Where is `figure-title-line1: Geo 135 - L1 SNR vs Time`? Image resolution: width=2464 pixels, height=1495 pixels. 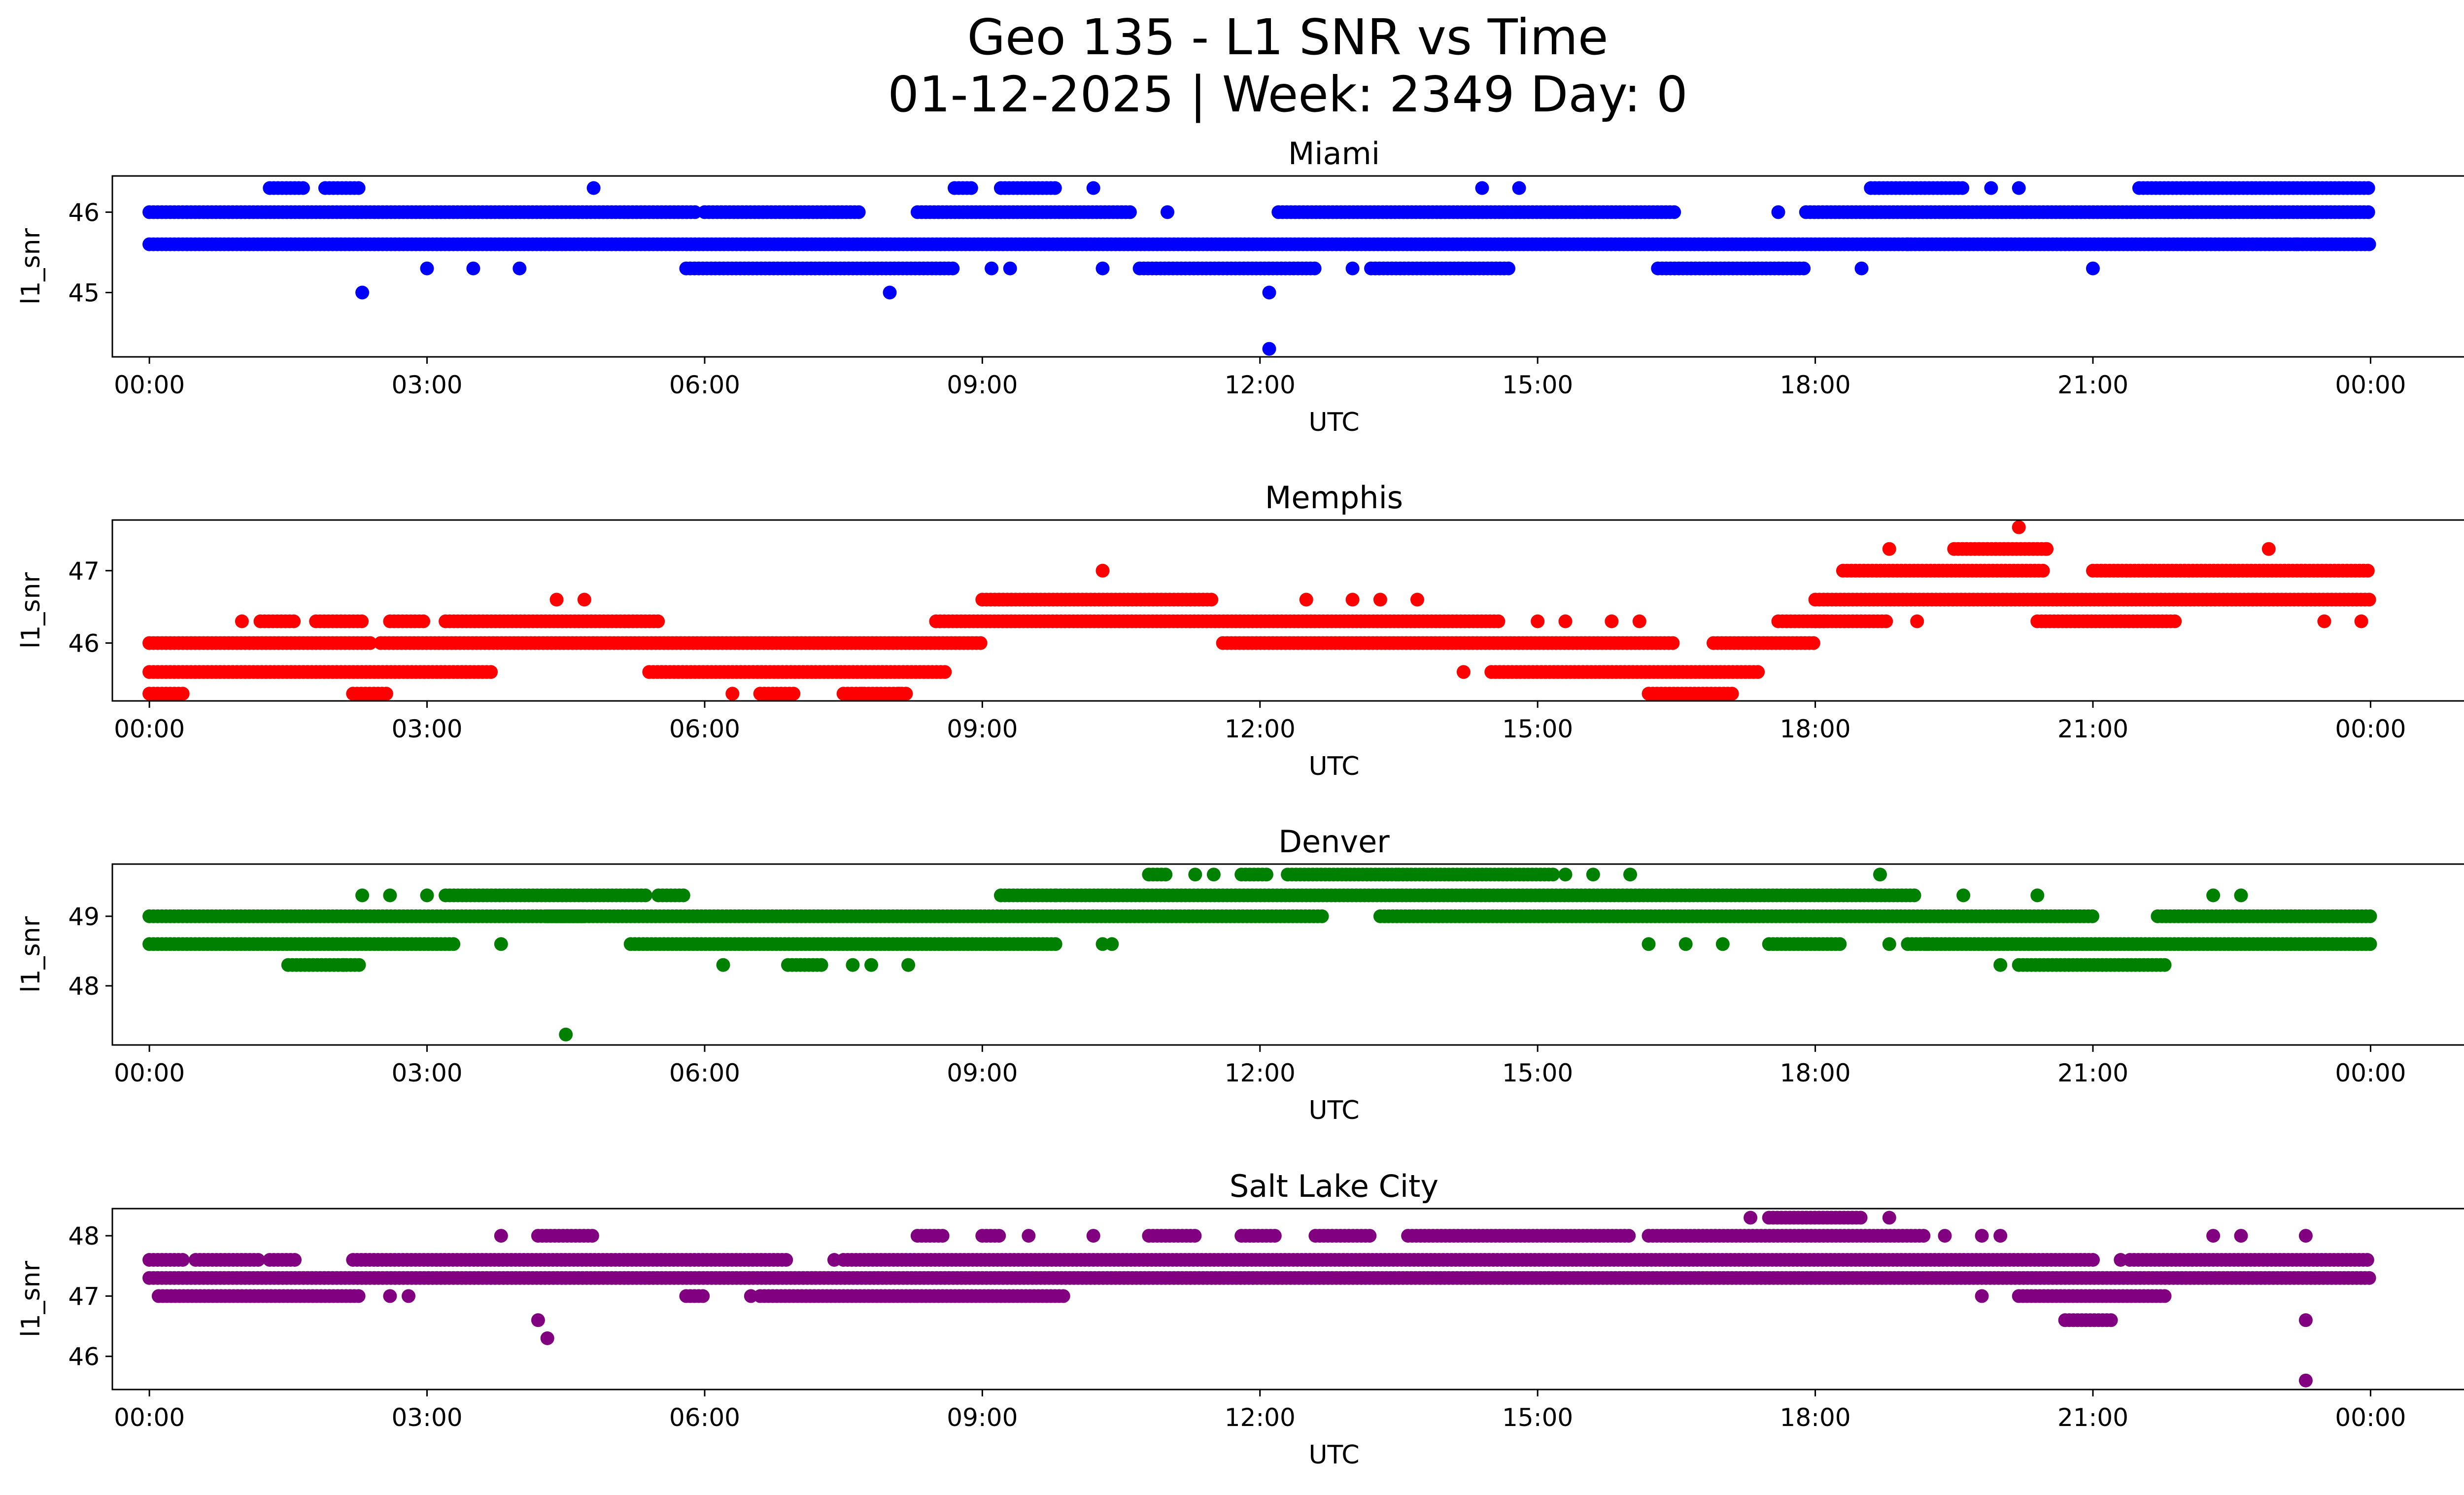
figure-title-line1: Geo 135 - L1 SNR vs Time is located at coordinates (1287, 37).